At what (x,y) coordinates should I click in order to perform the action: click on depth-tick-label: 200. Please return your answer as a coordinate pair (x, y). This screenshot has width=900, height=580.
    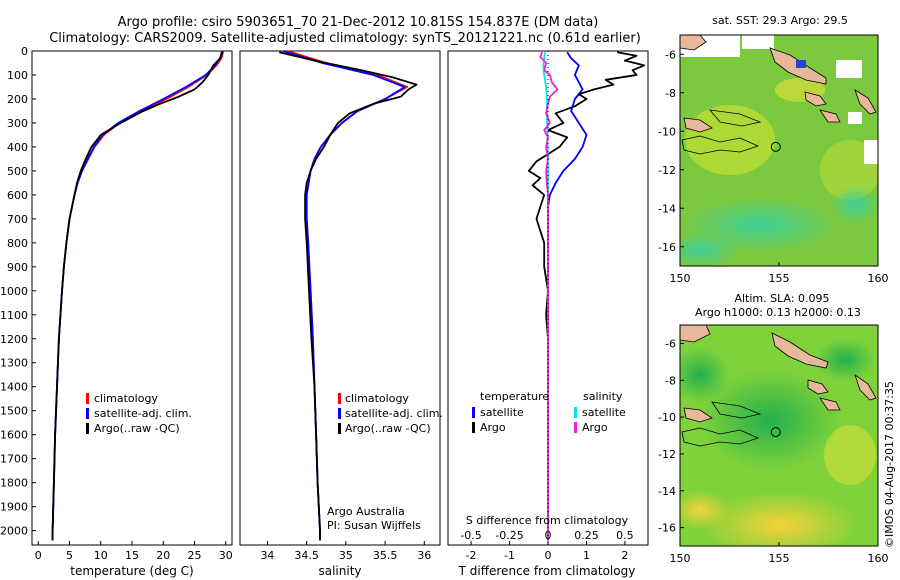
    Looking at the image, I should click on (17, 99).